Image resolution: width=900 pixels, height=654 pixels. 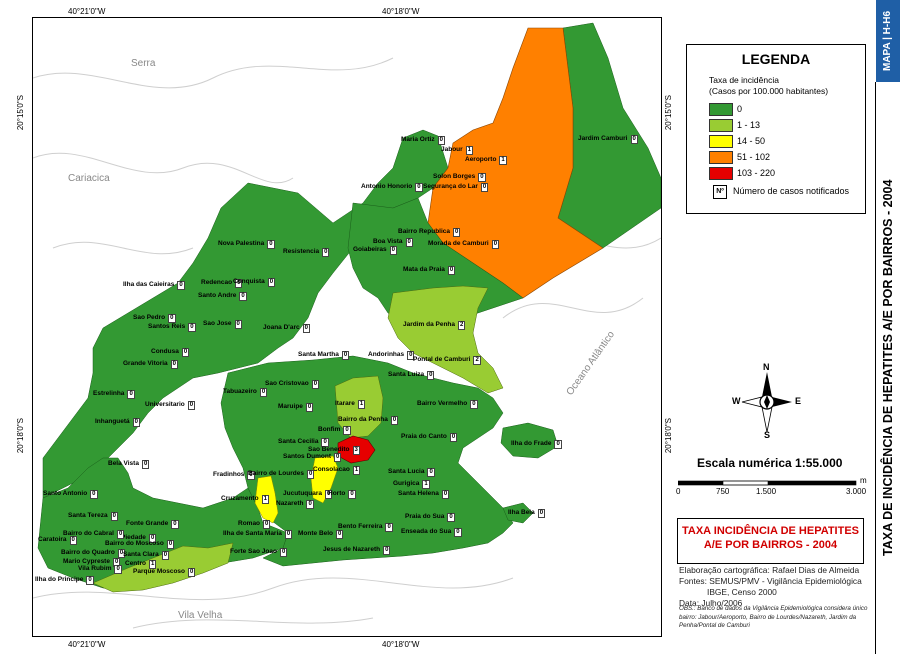 What do you see at coordinates (217, 295) in the screenshot?
I see `neighborhood-name: Santo Andre` at bounding box center [217, 295].